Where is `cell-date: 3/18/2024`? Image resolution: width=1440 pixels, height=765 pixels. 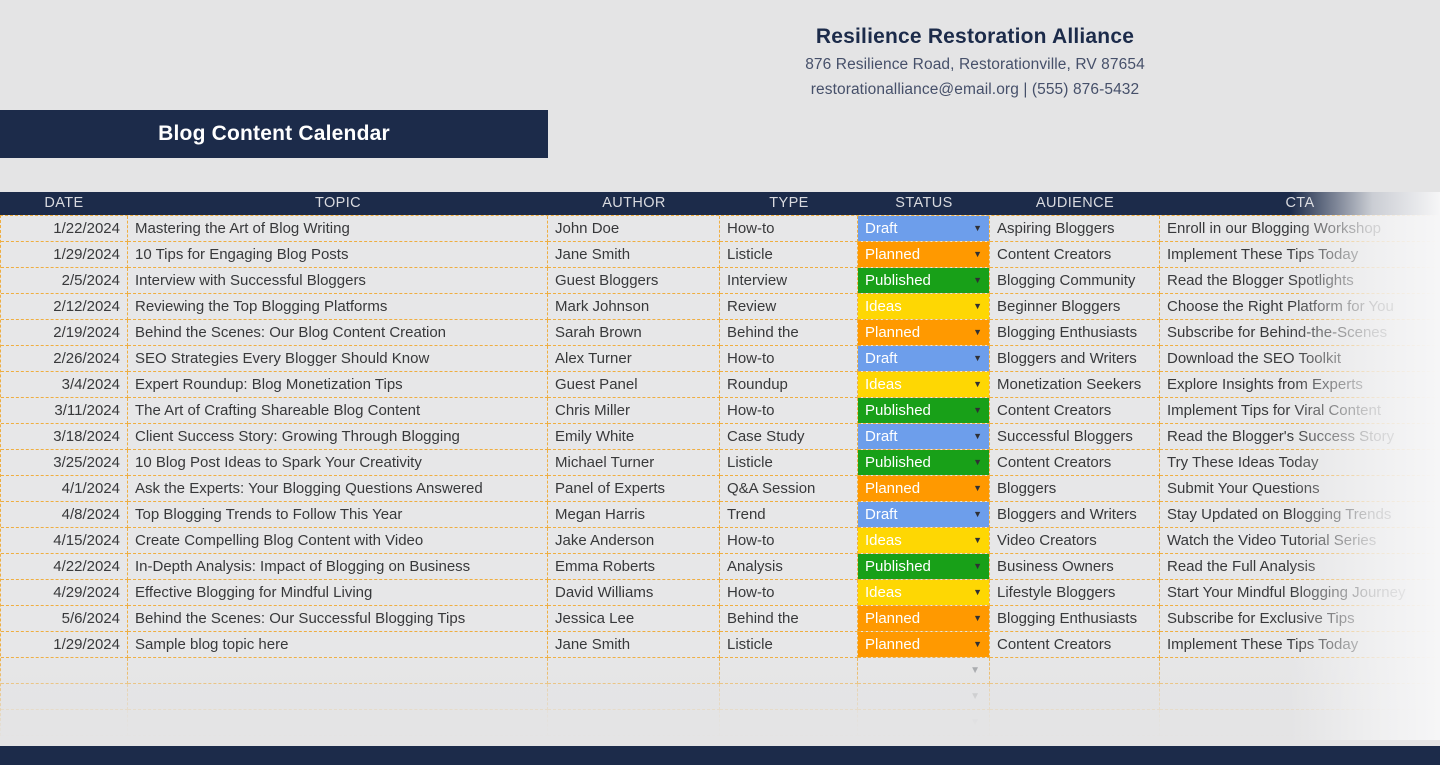 cell-date: 3/18/2024 is located at coordinates (64, 437).